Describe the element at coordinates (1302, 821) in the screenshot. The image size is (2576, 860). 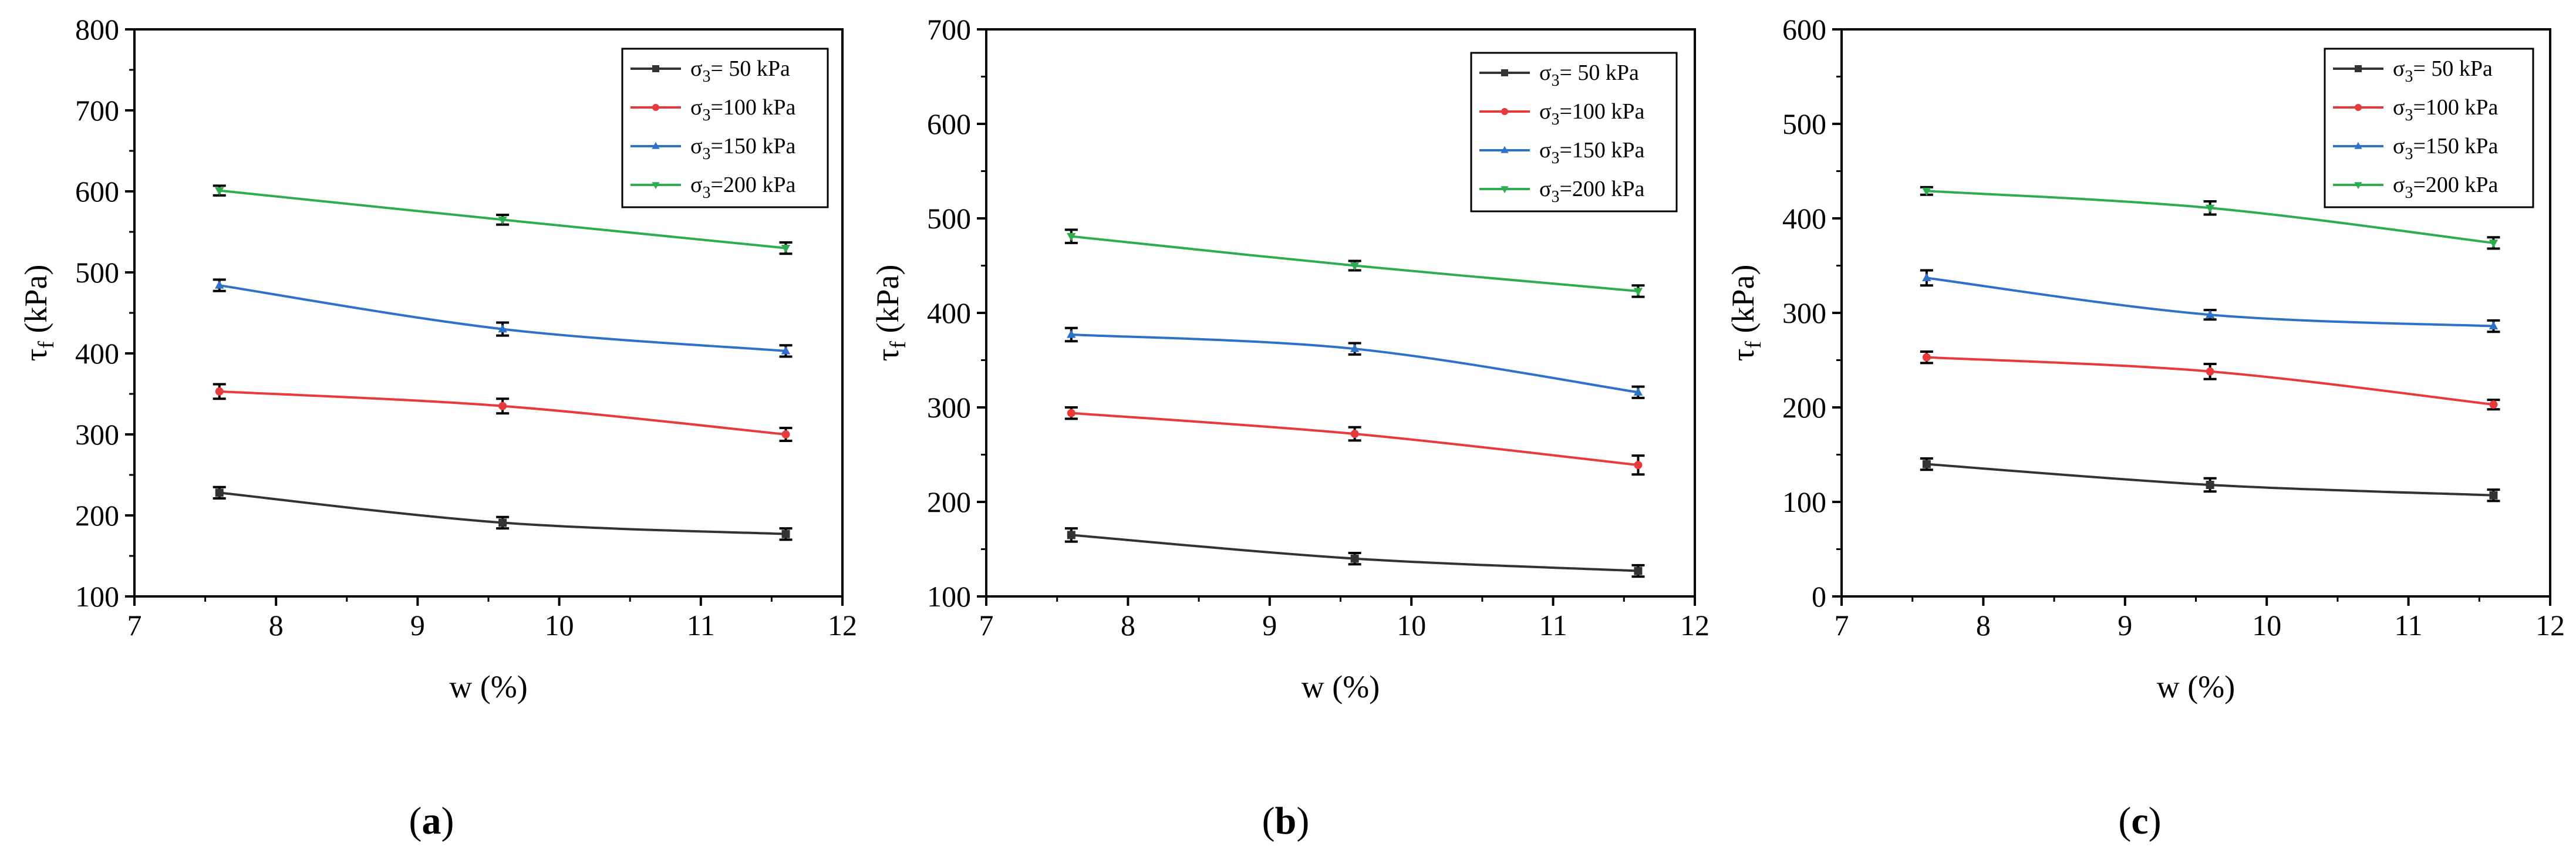
I see `panel-label-close: )` at that location.